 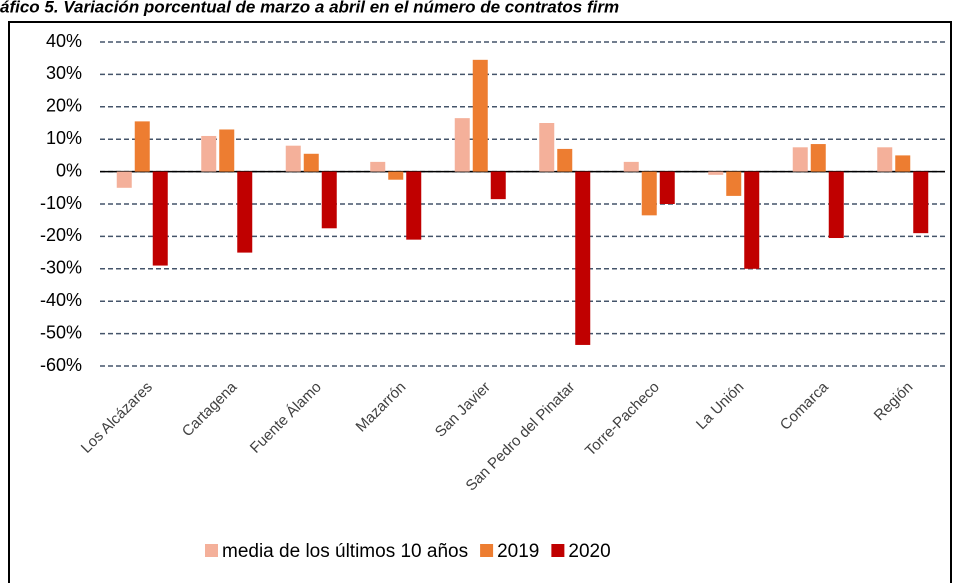 I want to click on x-tick-label: Comarca, so click(x=805, y=406).